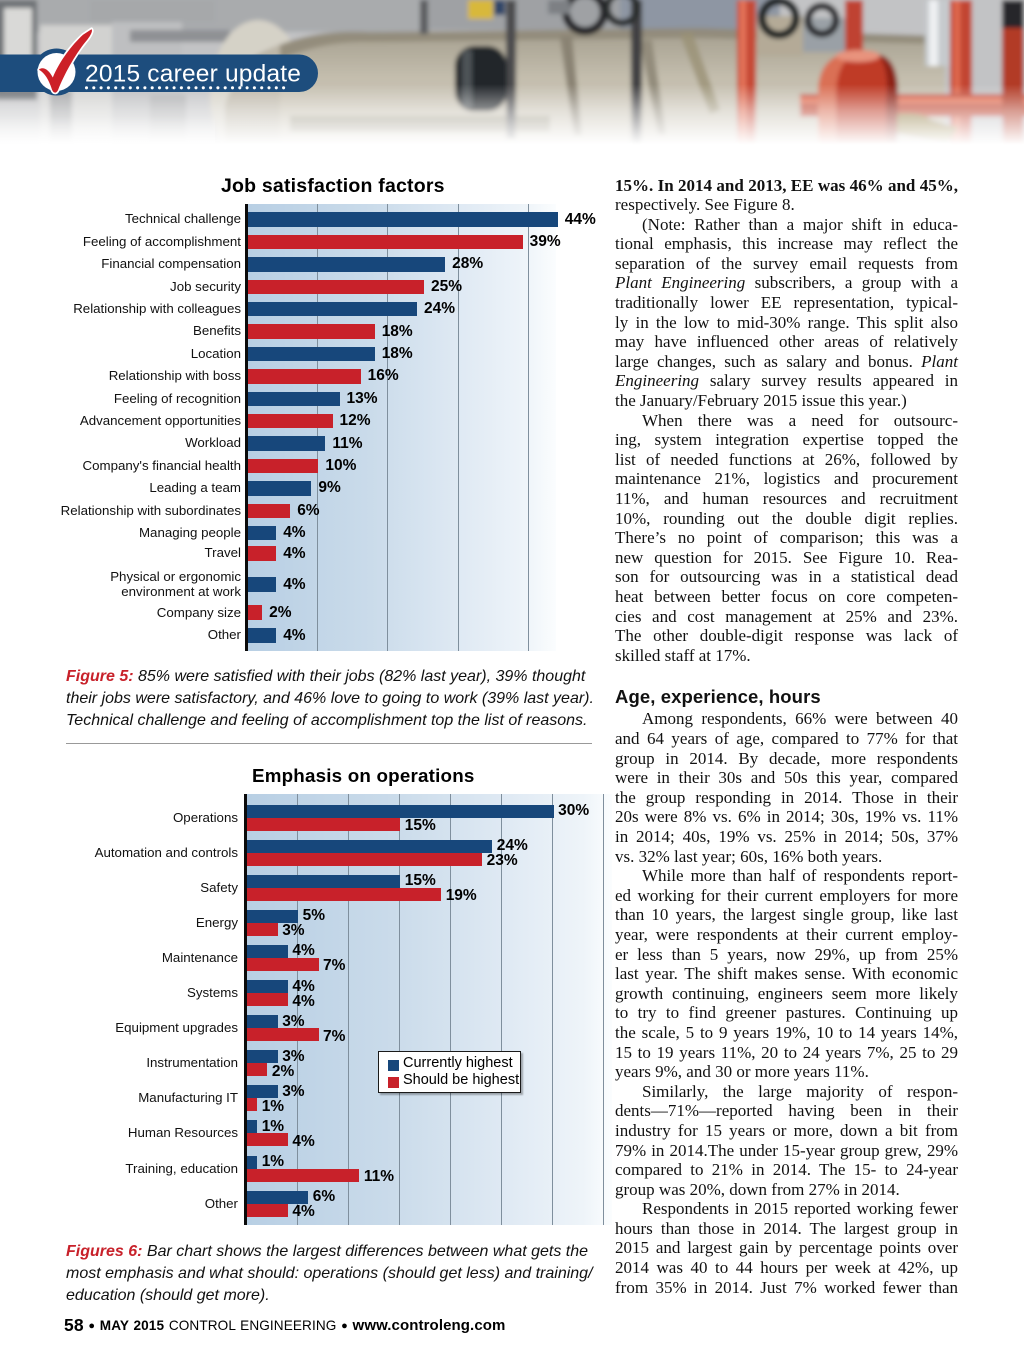 The image size is (1024, 1364). I want to click on svg-text: 2015 career update, so click(193, 74).